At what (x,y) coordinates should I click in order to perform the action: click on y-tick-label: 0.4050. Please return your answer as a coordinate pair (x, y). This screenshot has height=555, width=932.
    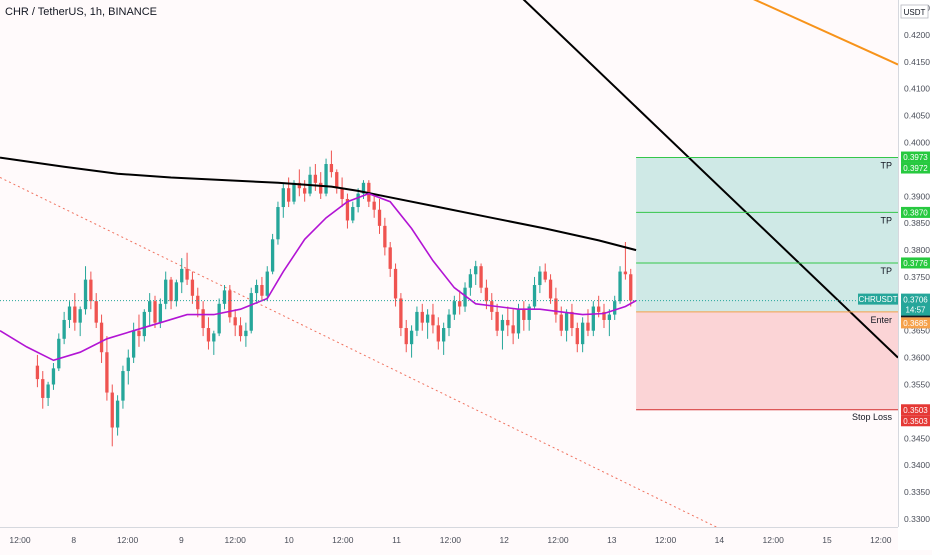
    Looking at the image, I should click on (917, 116).